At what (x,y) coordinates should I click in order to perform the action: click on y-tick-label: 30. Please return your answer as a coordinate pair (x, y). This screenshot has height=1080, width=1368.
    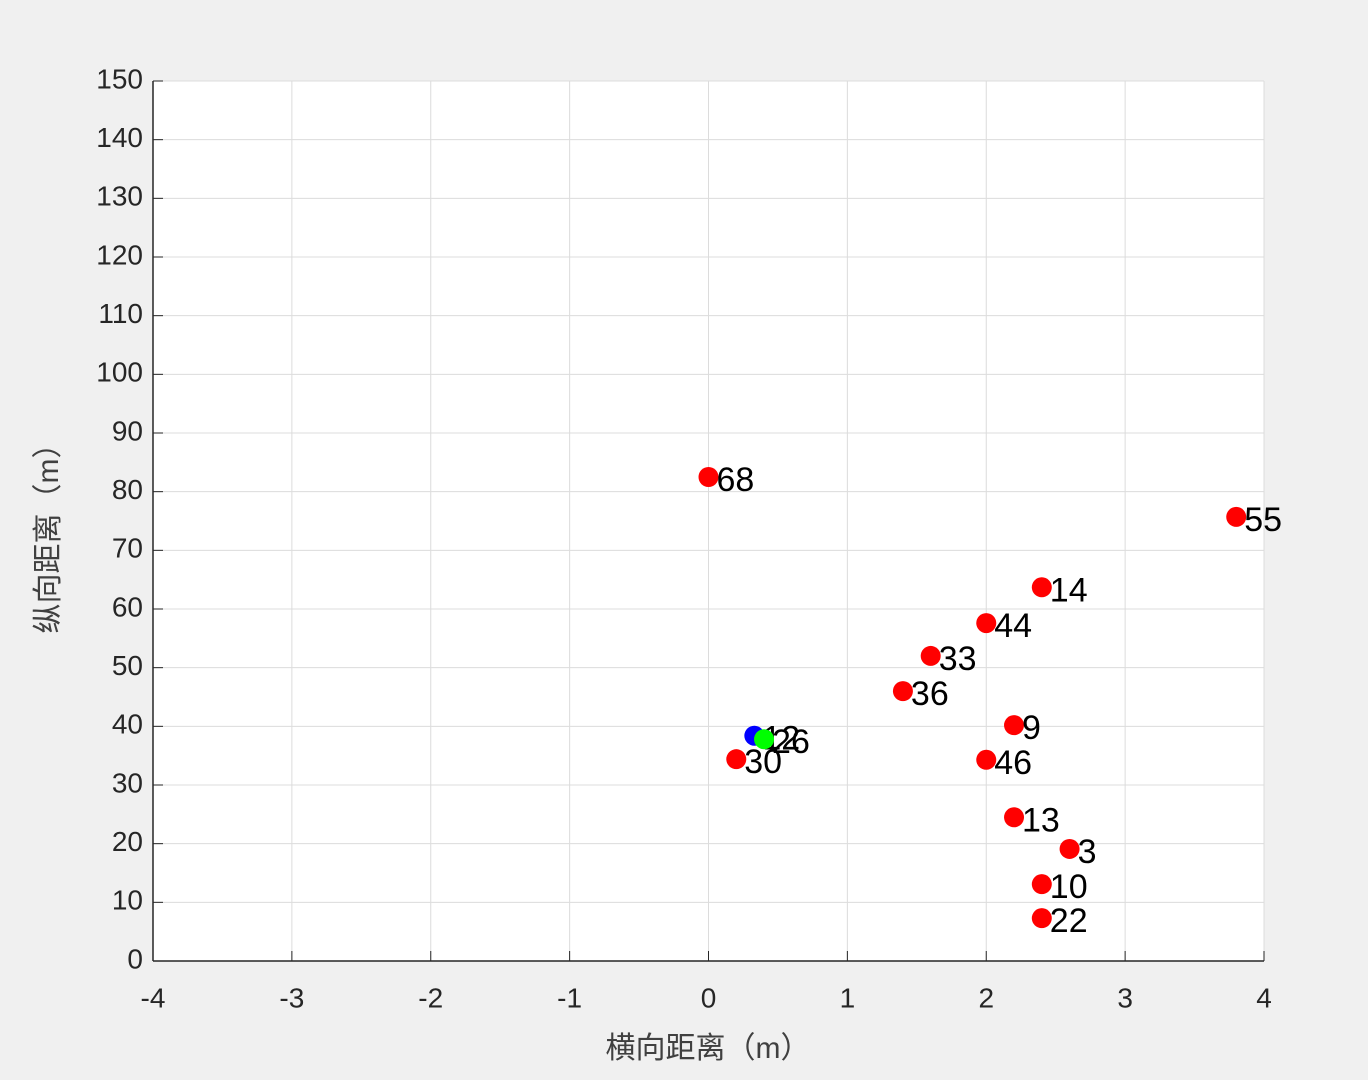
    Looking at the image, I should click on (127, 782).